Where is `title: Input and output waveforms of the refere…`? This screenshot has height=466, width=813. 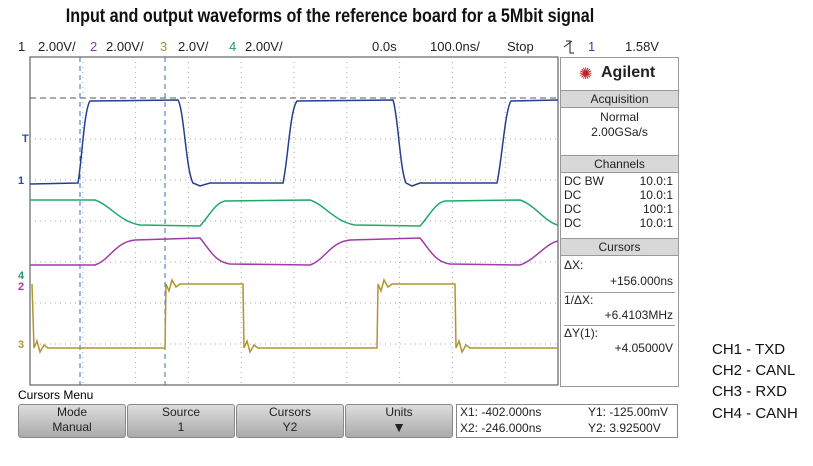
title: Input and output waveforms of the refere… is located at coordinates (330, 16).